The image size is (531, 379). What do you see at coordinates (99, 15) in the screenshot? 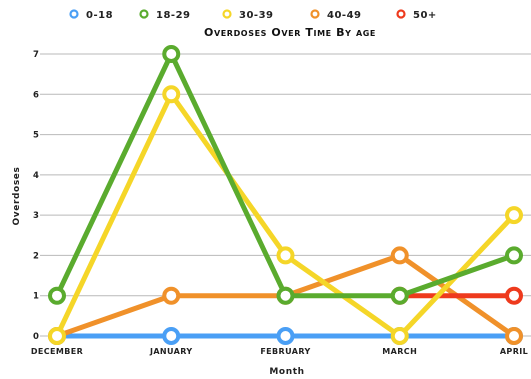
I see `legend-label: 0-18` at bounding box center [99, 15].